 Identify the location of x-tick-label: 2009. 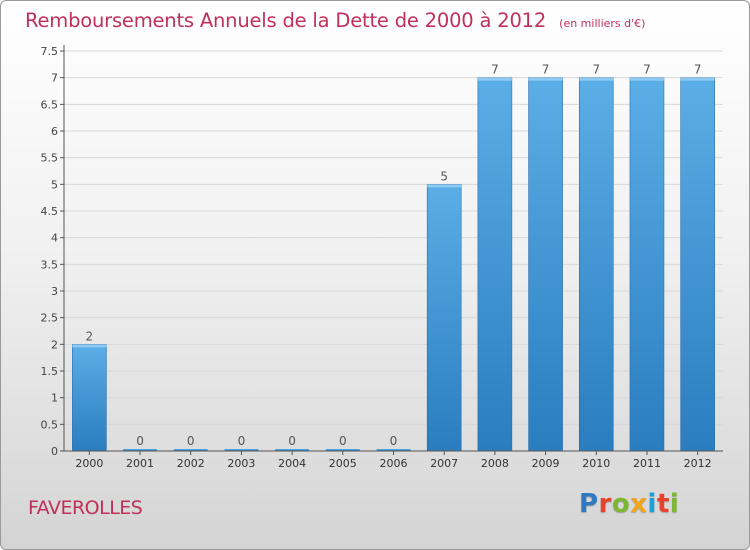
(546, 463).